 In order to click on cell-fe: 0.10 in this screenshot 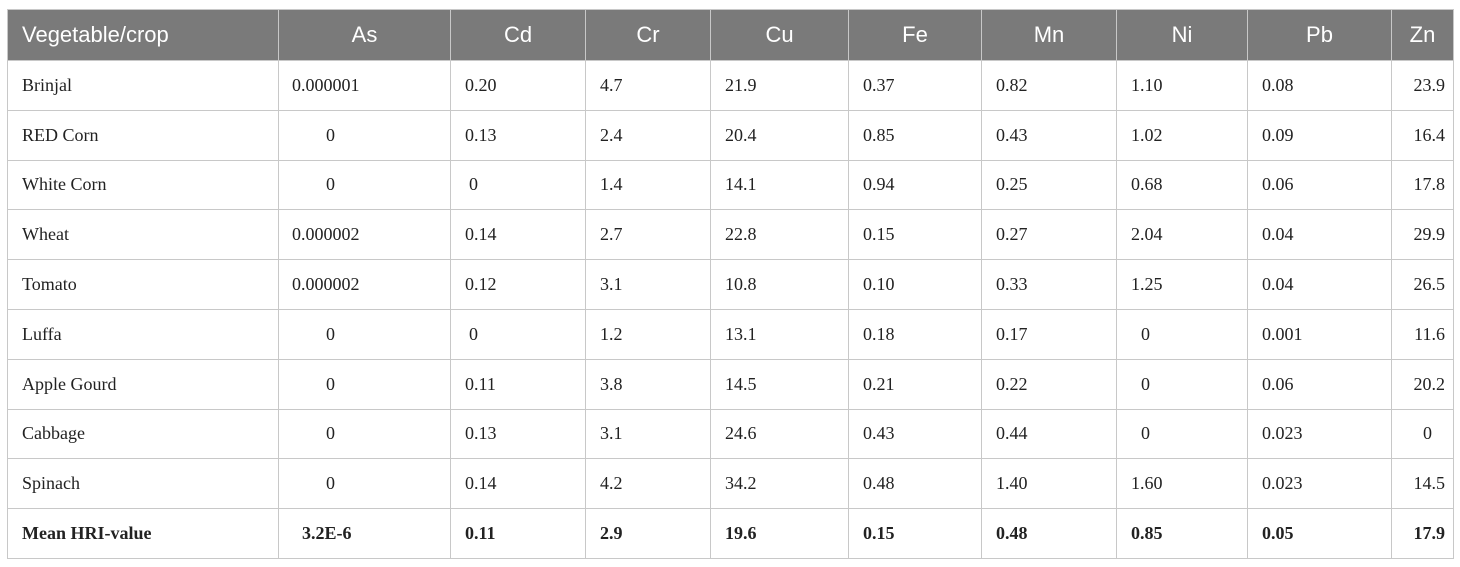, I will do `click(915, 284)`.